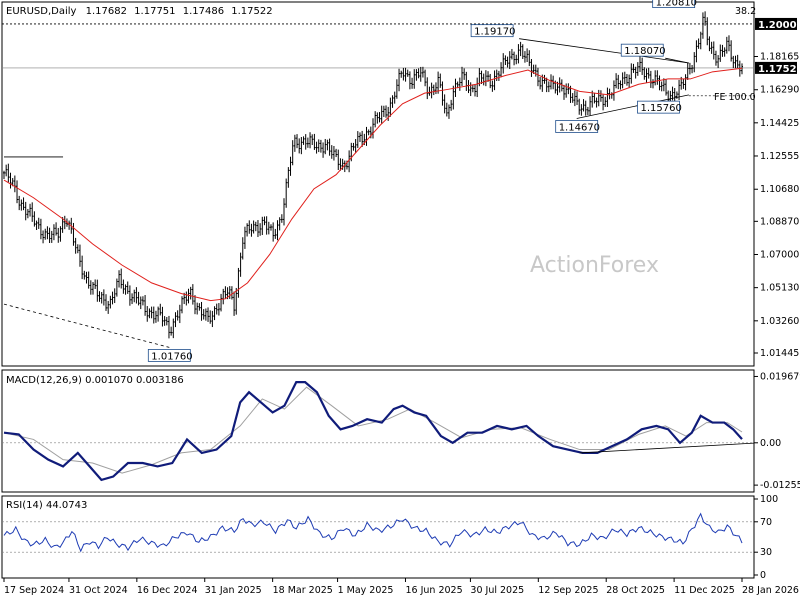 The height and width of the screenshot is (600, 800). What do you see at coordinates (95, 380) in the screenshot?
I see `macd-title: MACD(12,26,9) 0.001070 0.003186` at bounding box center [95, 380].